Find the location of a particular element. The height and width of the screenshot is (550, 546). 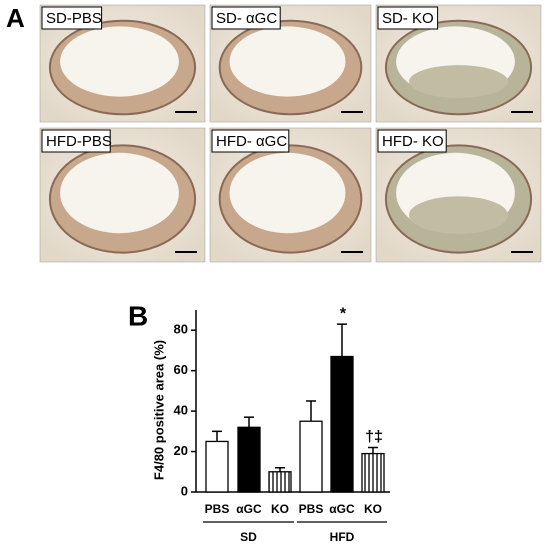

y-tick-label: 0 is located at coordinates (184, 490).